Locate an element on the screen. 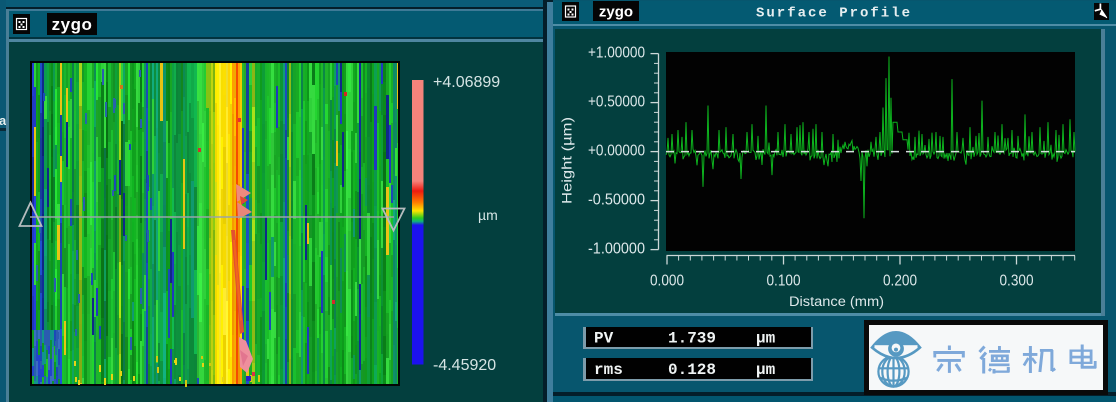  svg-text: rms is located at coordinates (608, 370).